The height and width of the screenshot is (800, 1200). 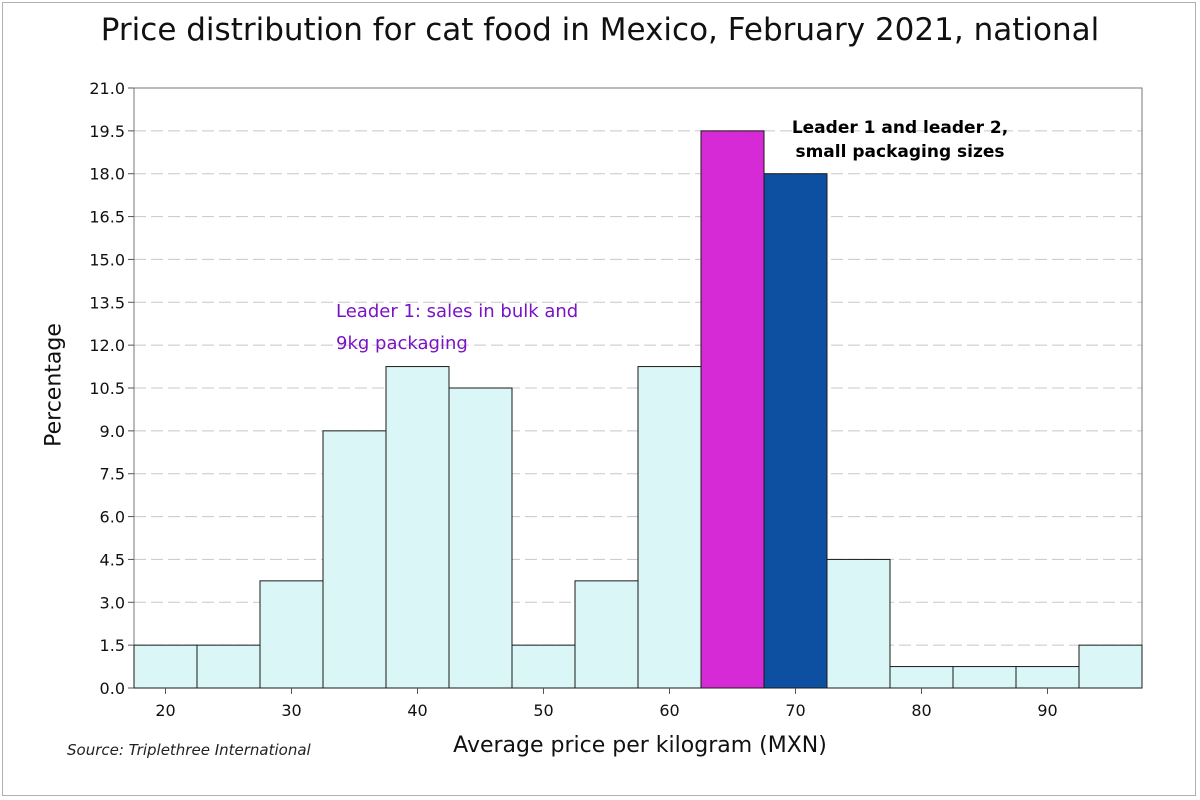 What do you see at coordinates (107, 345) in the screenshot?
I see `y-tick-label: 12.0` at bounding box center [107, 345].